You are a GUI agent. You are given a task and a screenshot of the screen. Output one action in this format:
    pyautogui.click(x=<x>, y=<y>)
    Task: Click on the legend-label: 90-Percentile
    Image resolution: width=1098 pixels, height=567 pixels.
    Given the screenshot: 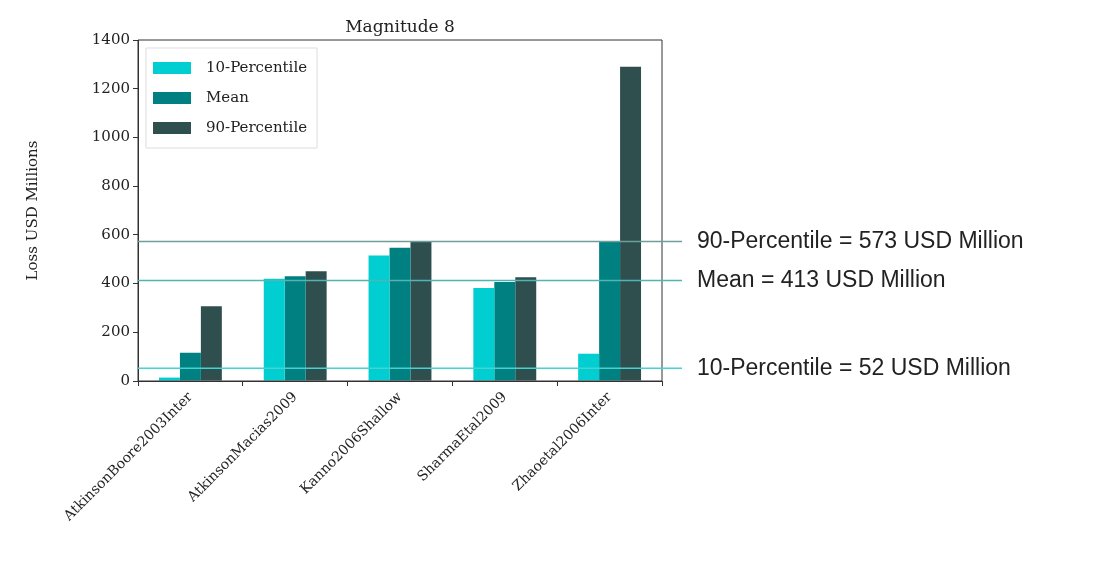 What is the action you would take?
    pyautogui.click(x=257, y=126)
    